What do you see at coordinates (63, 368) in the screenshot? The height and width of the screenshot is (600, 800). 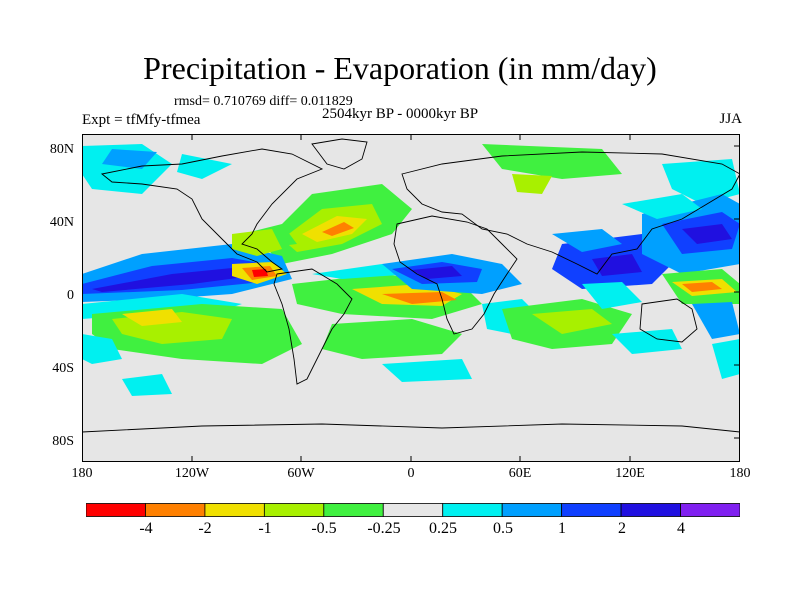 I see `lat-label-40s: 40S` at bounding box center [63, 368].